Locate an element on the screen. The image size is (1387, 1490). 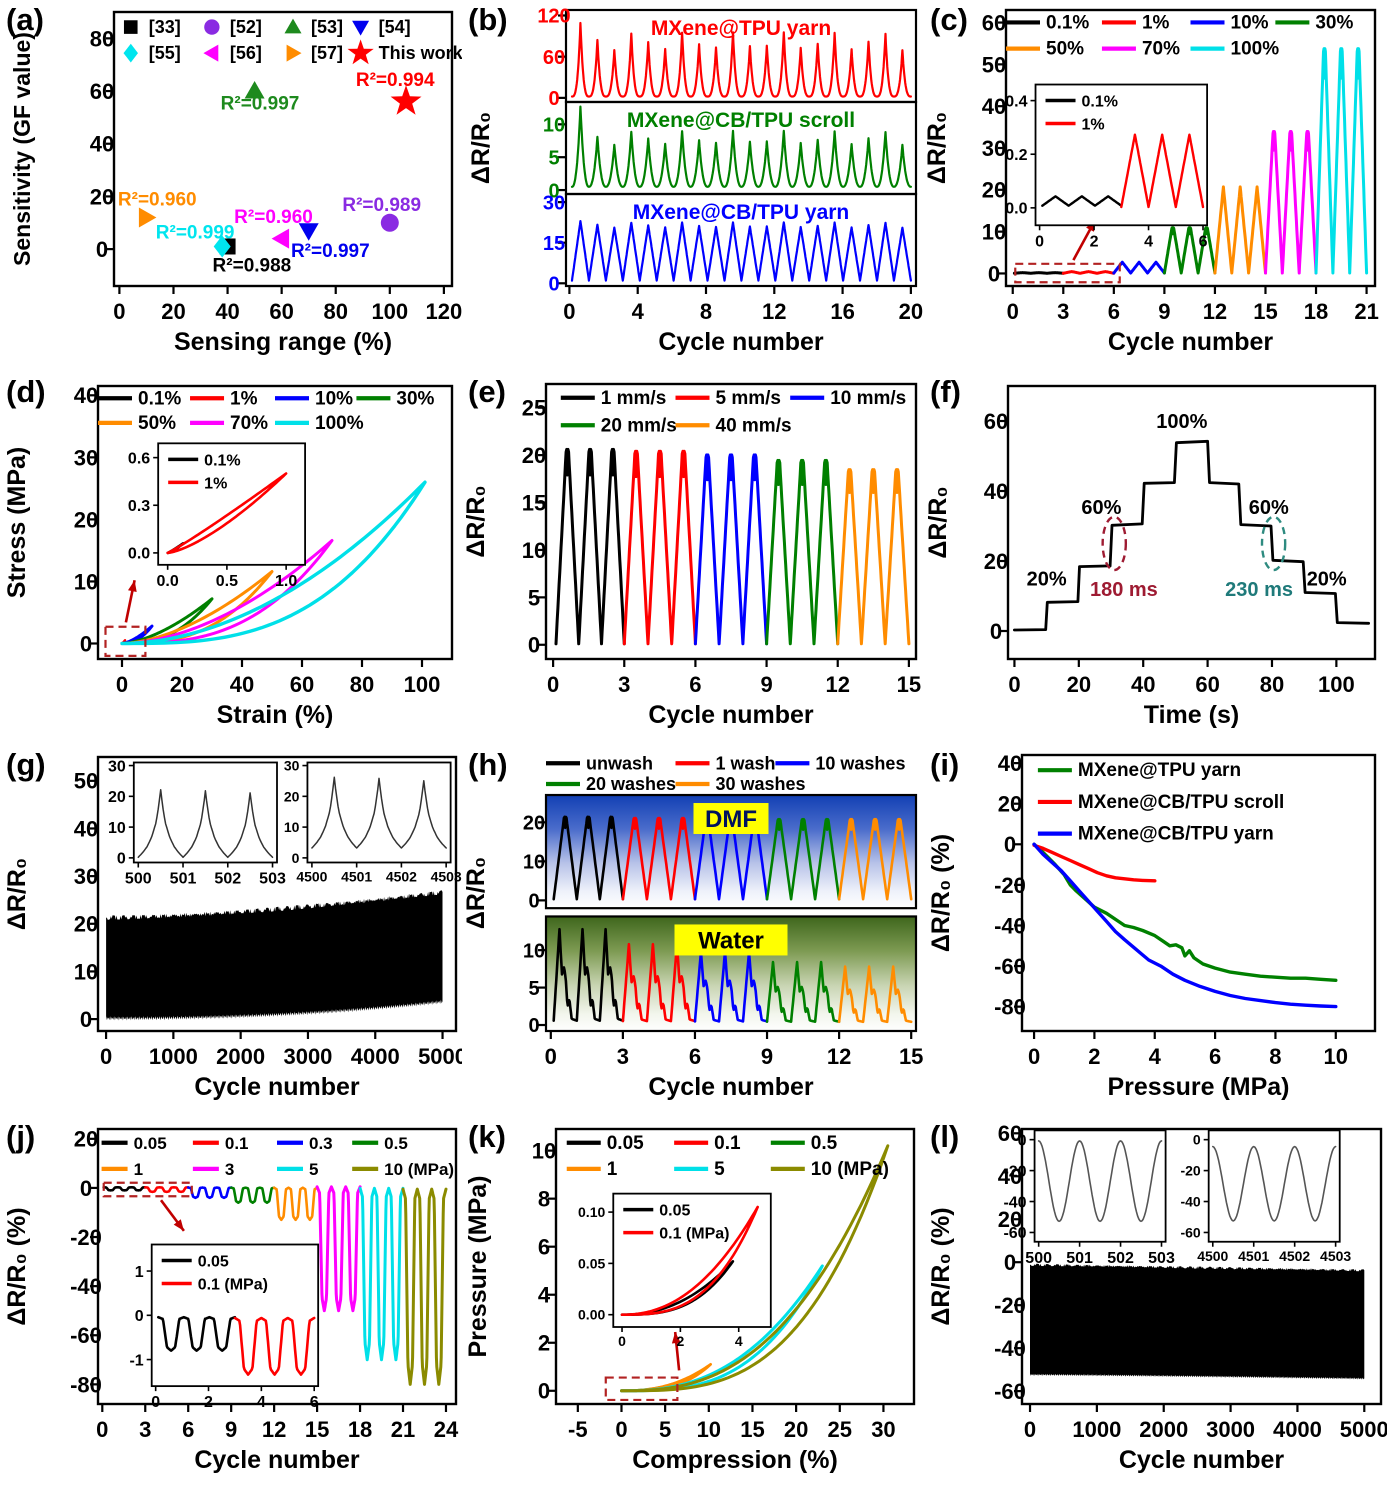
panel-label-g: (g) is located at coordinates (26, 764).